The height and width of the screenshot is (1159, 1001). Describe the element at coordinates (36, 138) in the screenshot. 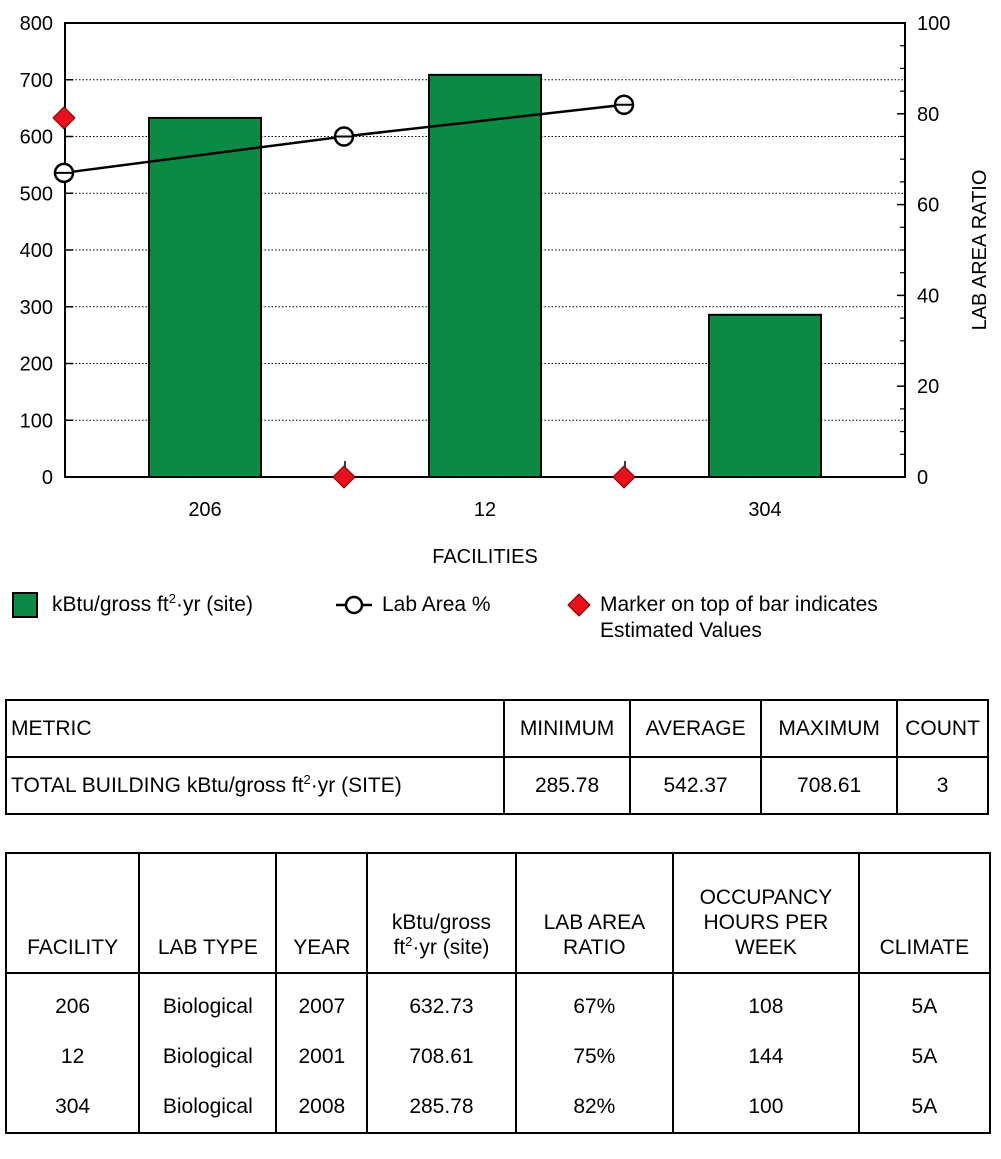

I see `y-tick-label: 600` at that location.